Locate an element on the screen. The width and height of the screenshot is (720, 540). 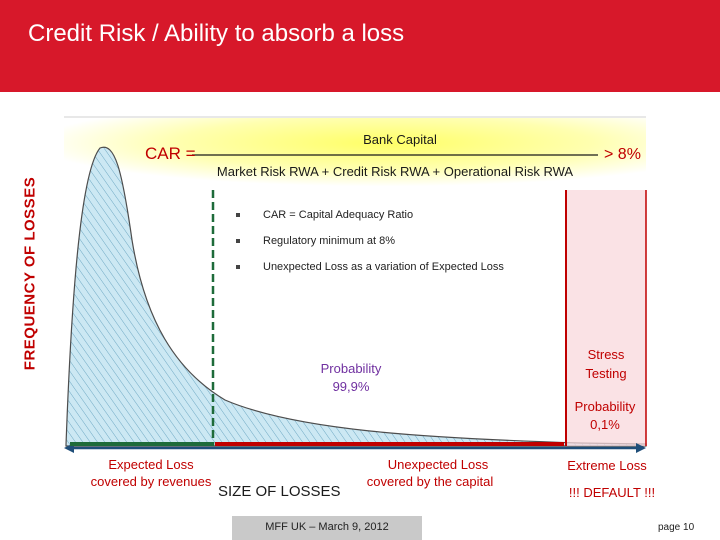
unexpected-loss-line2: covered by the capital is located at coordinates (430, 481).